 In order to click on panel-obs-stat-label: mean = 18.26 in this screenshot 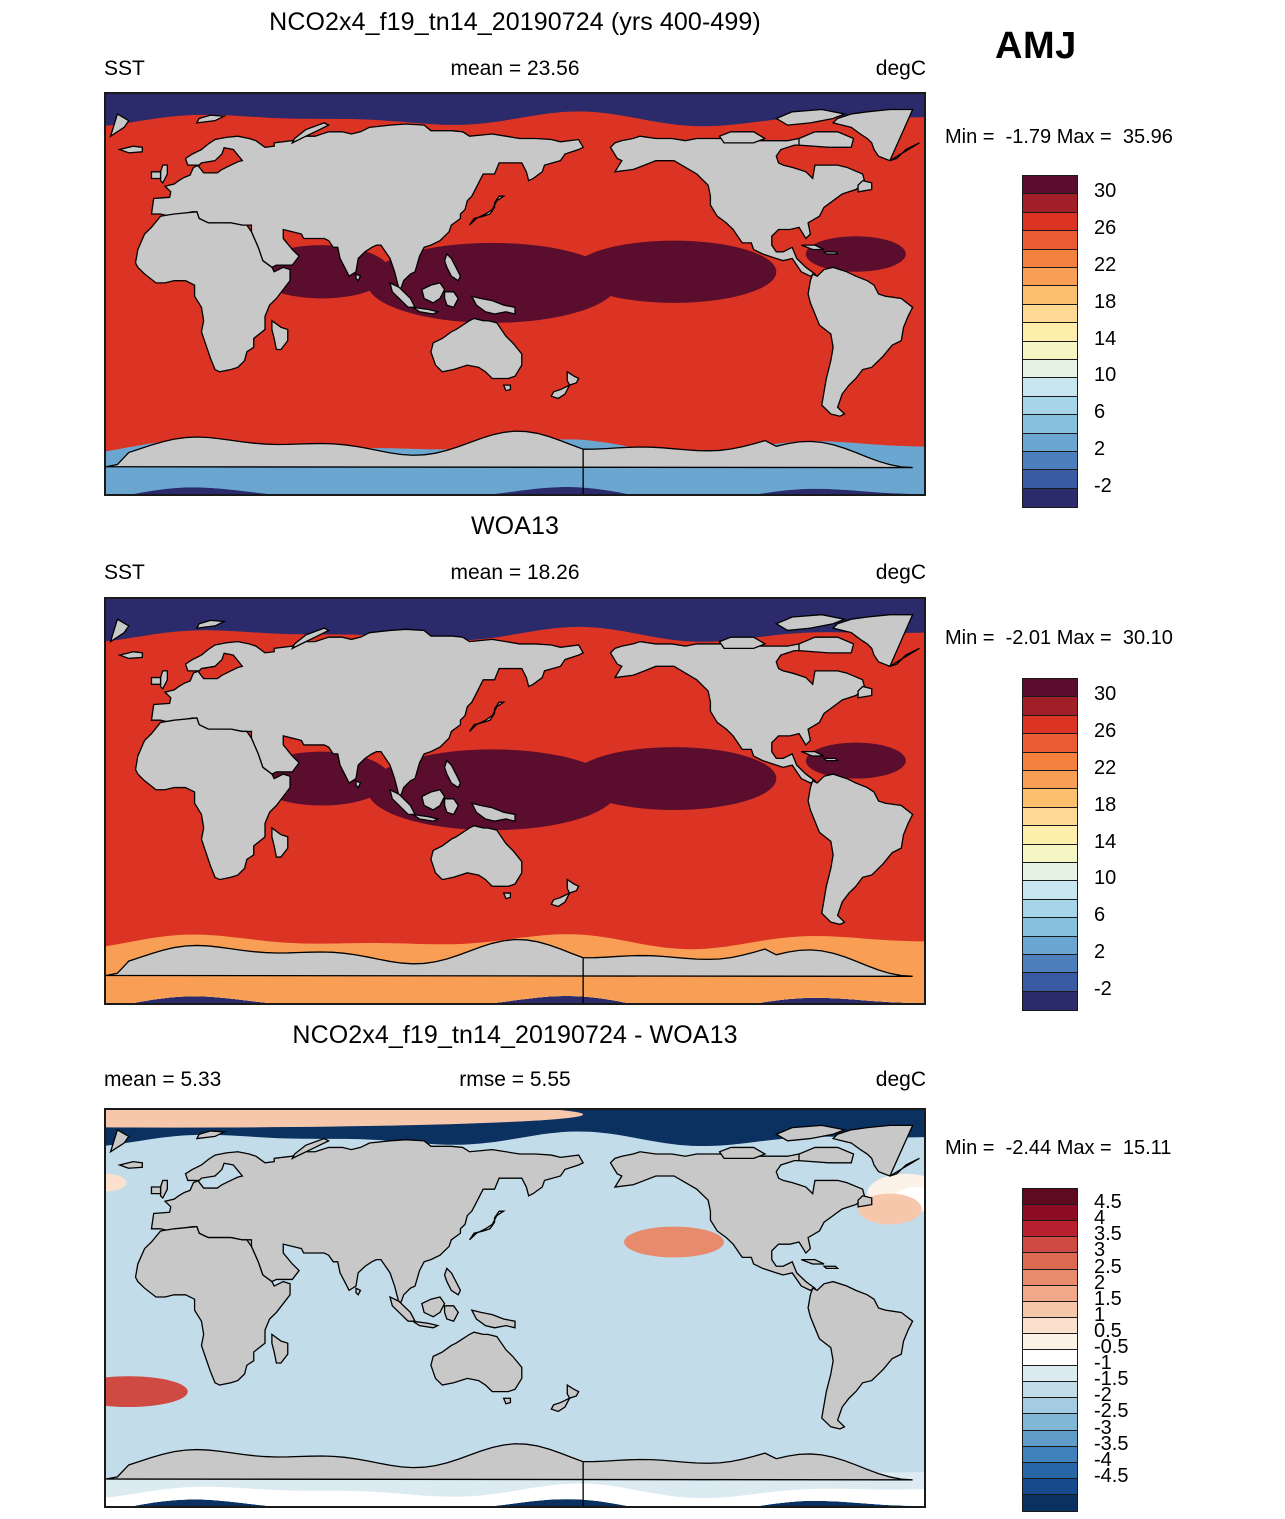, I will do `click(515, 572)`.